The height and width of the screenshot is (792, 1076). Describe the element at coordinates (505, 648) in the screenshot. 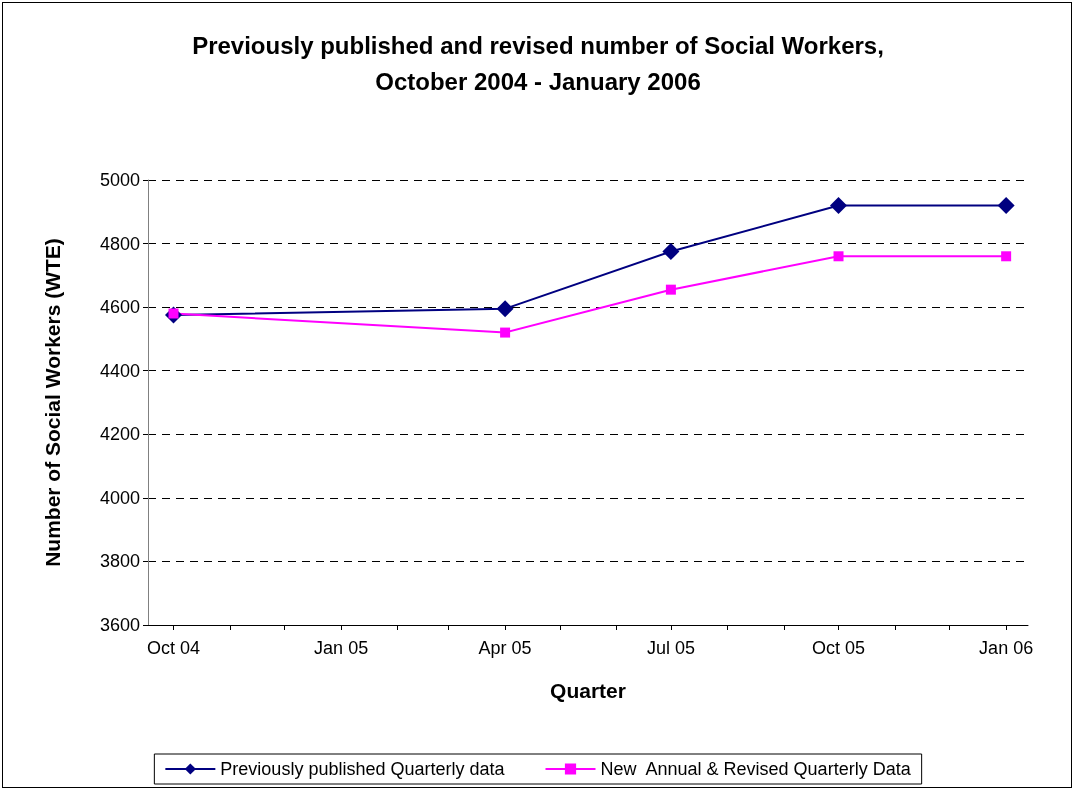

I see `x-tick-label: Apr 05` at that location.